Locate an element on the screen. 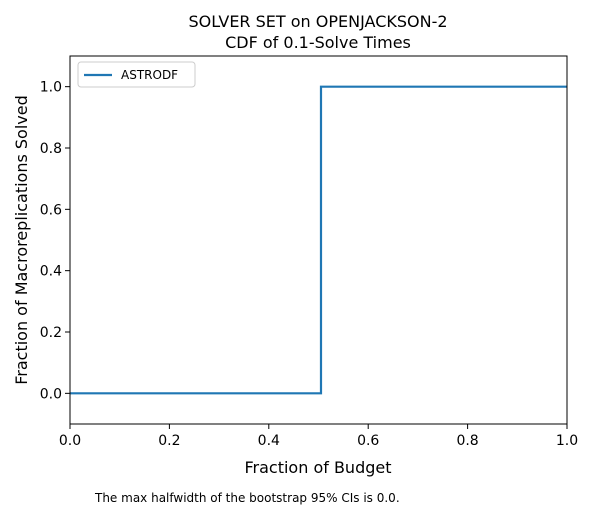 This screenshot has width=589, height=514. y-tick-label: 0.4 is located at coordinates (51, 272).